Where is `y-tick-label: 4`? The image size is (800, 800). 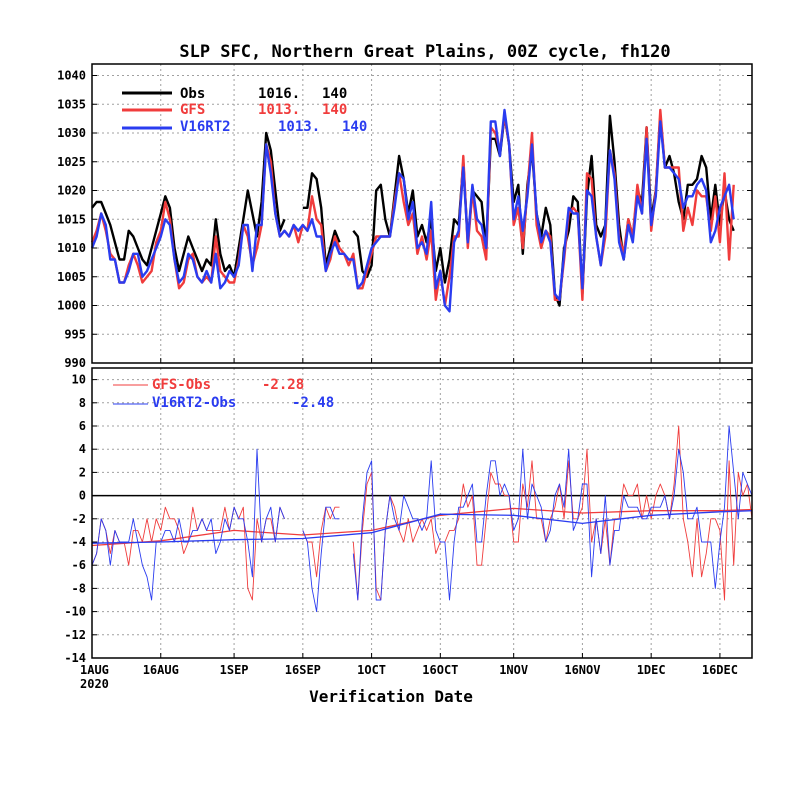
y-tick-label: 4 is located at coordinates (82, 449).